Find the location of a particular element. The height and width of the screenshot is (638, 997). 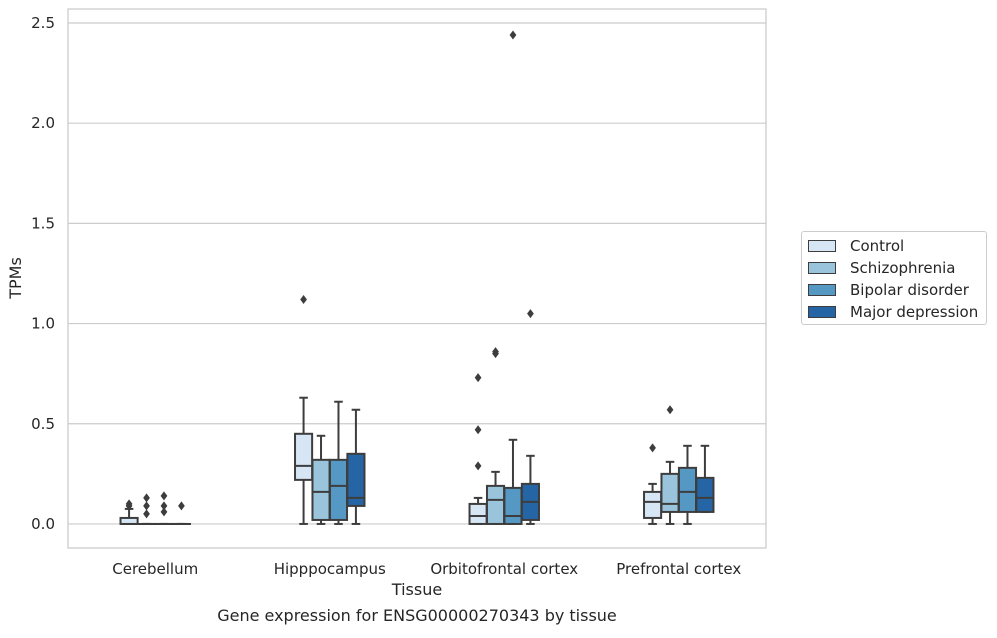

legend-swatch-control is located at coordinates (822, 246).